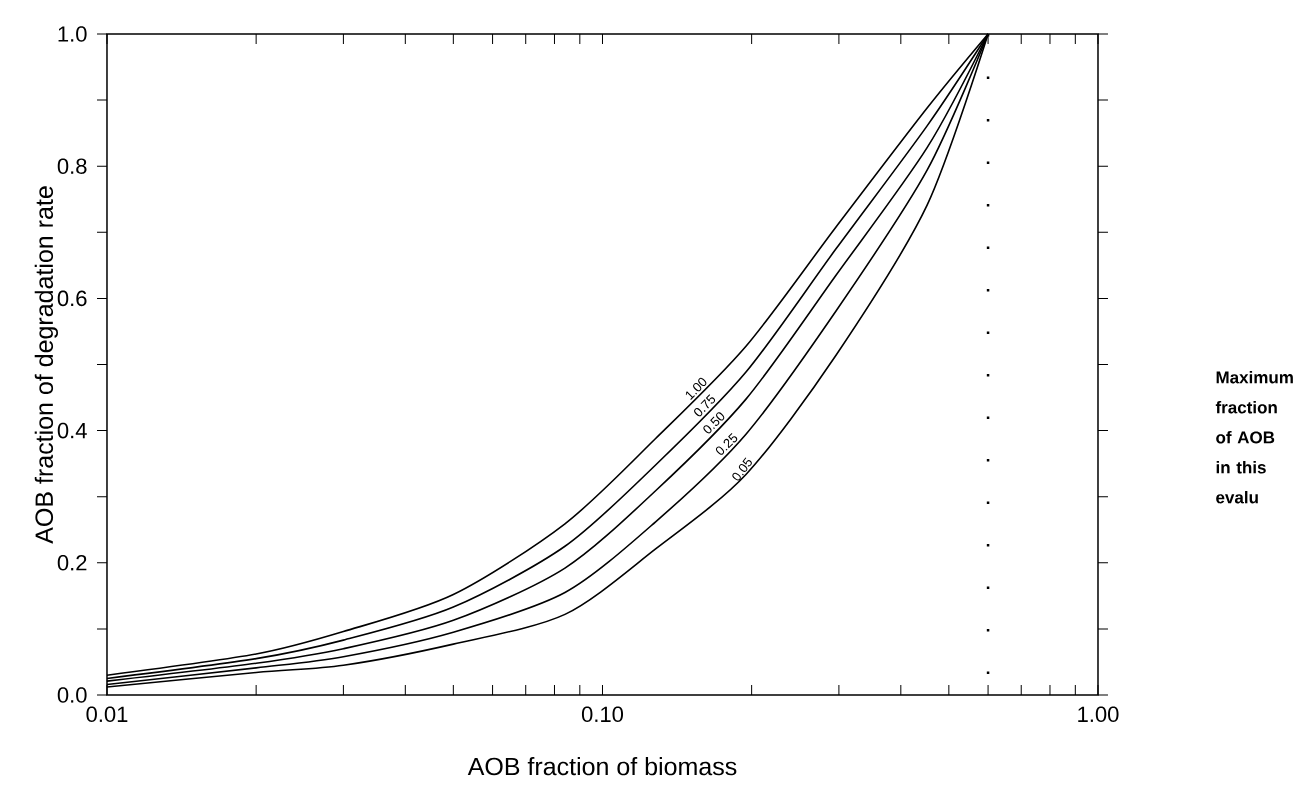 The height and width of the screenshot is (809, 1296). I want to click on legend-title: Maximum fraction of AOB in this evalu, so click(1254, 437).